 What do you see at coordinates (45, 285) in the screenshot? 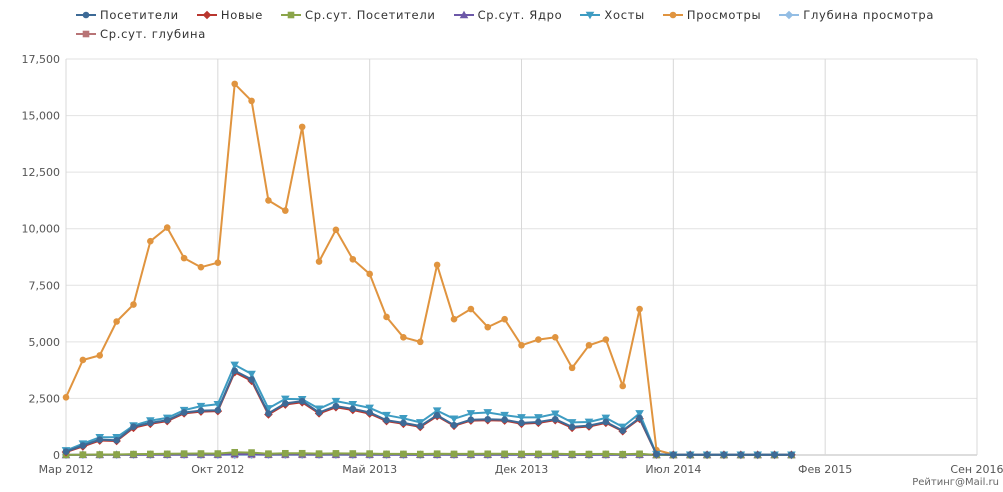
I see `y-tick-label: 7,500` at bounding box center [45, 285].